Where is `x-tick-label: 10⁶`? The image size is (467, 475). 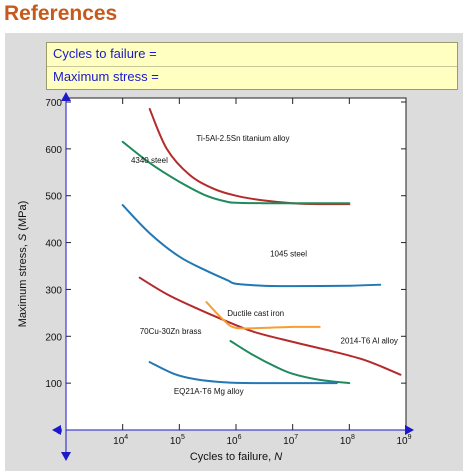 x-tick-label: 10⁶ is located at coordinates (233, 440).